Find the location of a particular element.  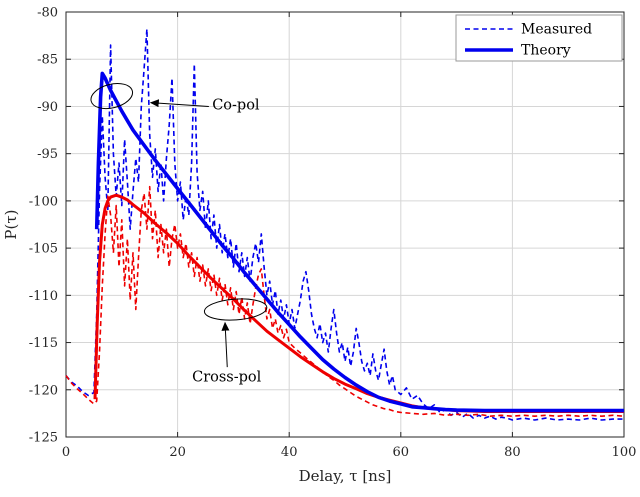

y-tick-label: -125 is located at coordinates (43, 438).